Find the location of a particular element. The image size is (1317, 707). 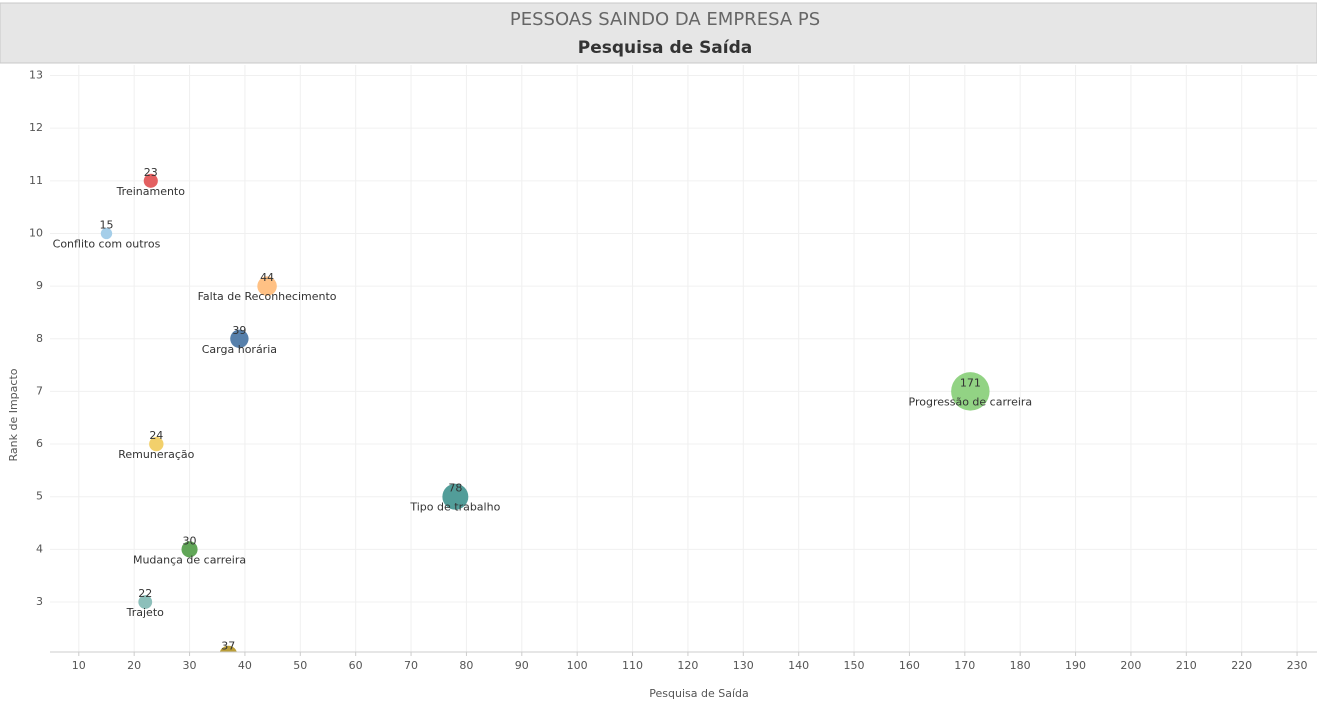

y-axis-title: Rank de Impacto is located at coordinates (13, 414).